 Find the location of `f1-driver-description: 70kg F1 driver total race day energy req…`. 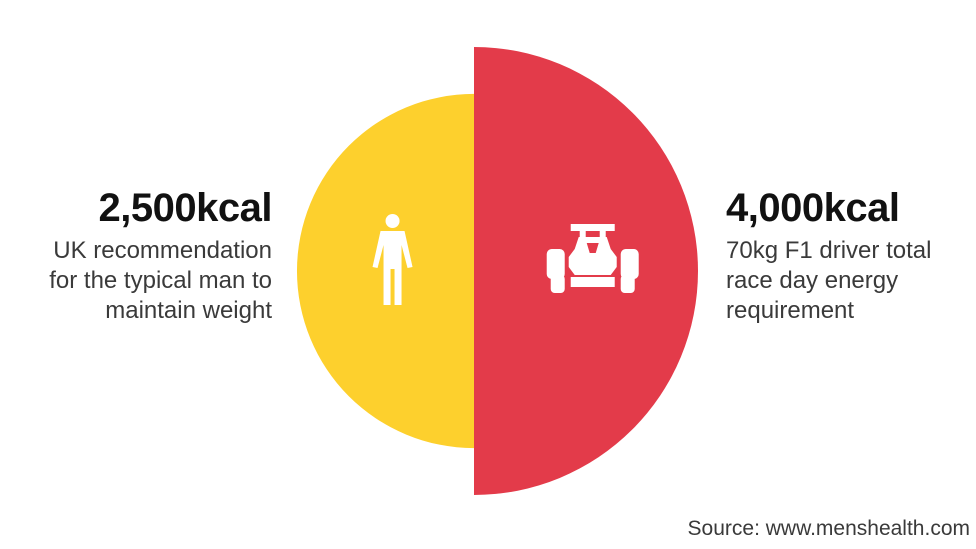

f1-driver-description: 70kg F1 driver total race day energy req… is located at coordinates (851, 281).